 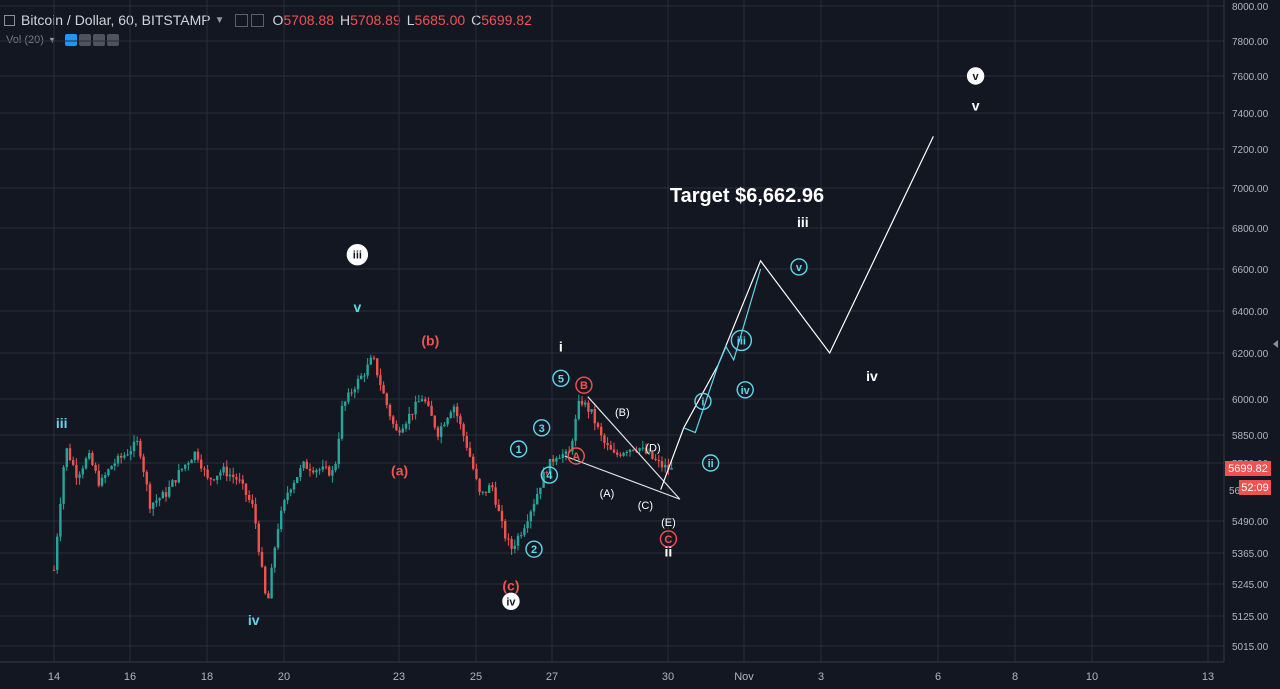 I want to click on eye-icon, so click(x=70, y=40).